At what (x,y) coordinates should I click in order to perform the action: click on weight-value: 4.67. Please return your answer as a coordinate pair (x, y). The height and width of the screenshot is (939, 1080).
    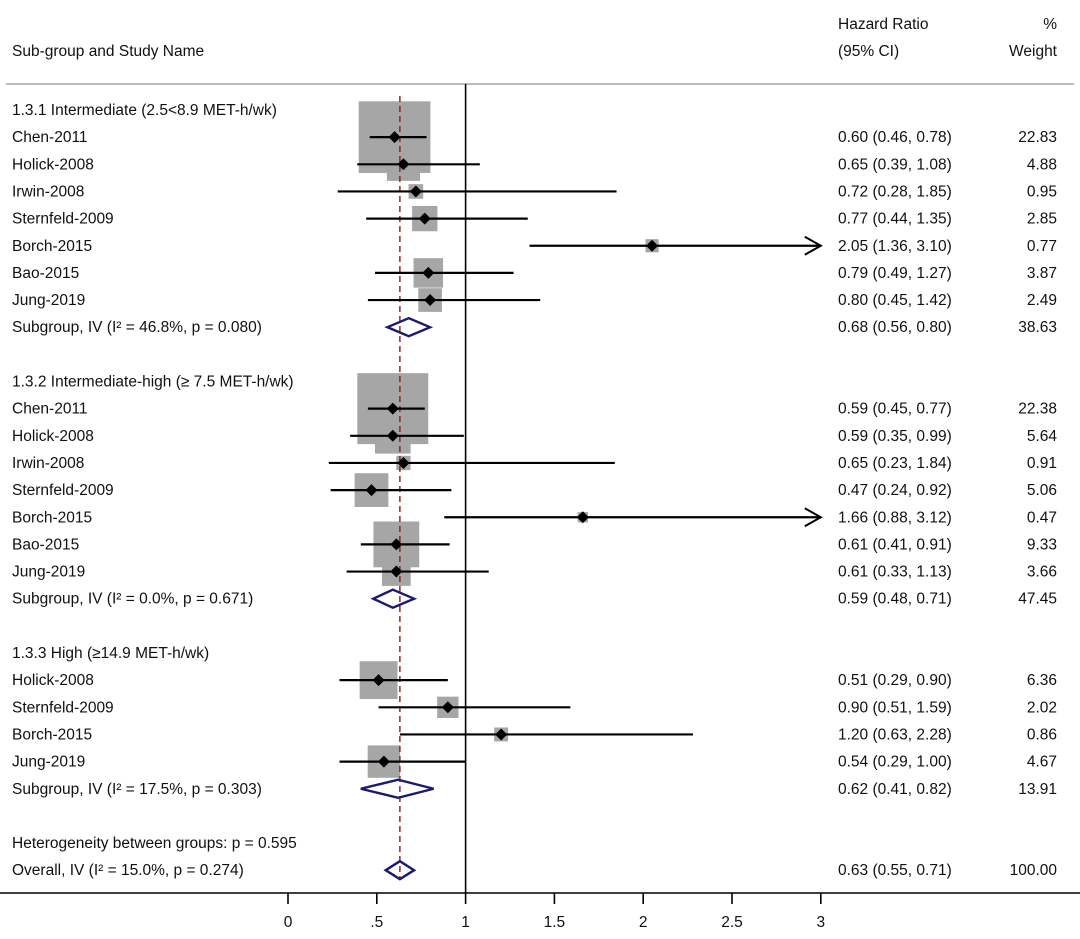
    Looking at the image, I should click on (1042, 762).